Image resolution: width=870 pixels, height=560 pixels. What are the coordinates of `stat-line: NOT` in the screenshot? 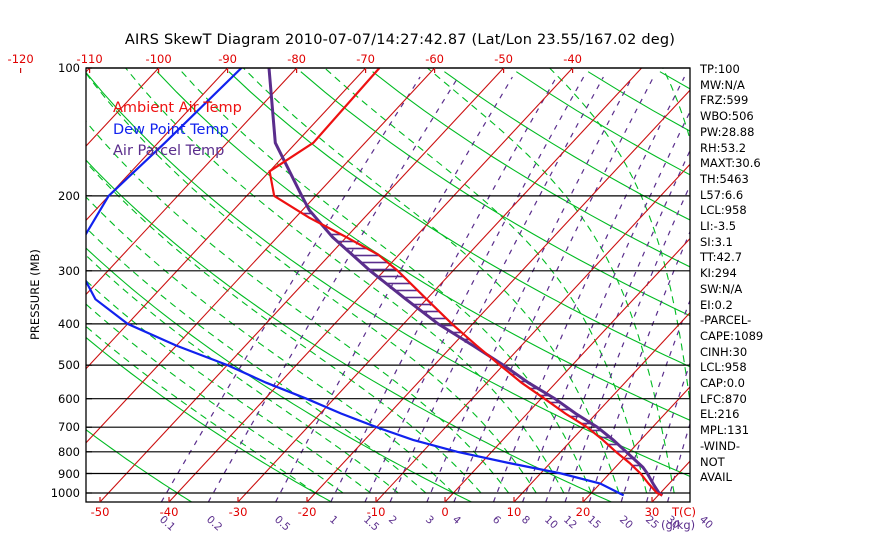 It's located at (712, 461).